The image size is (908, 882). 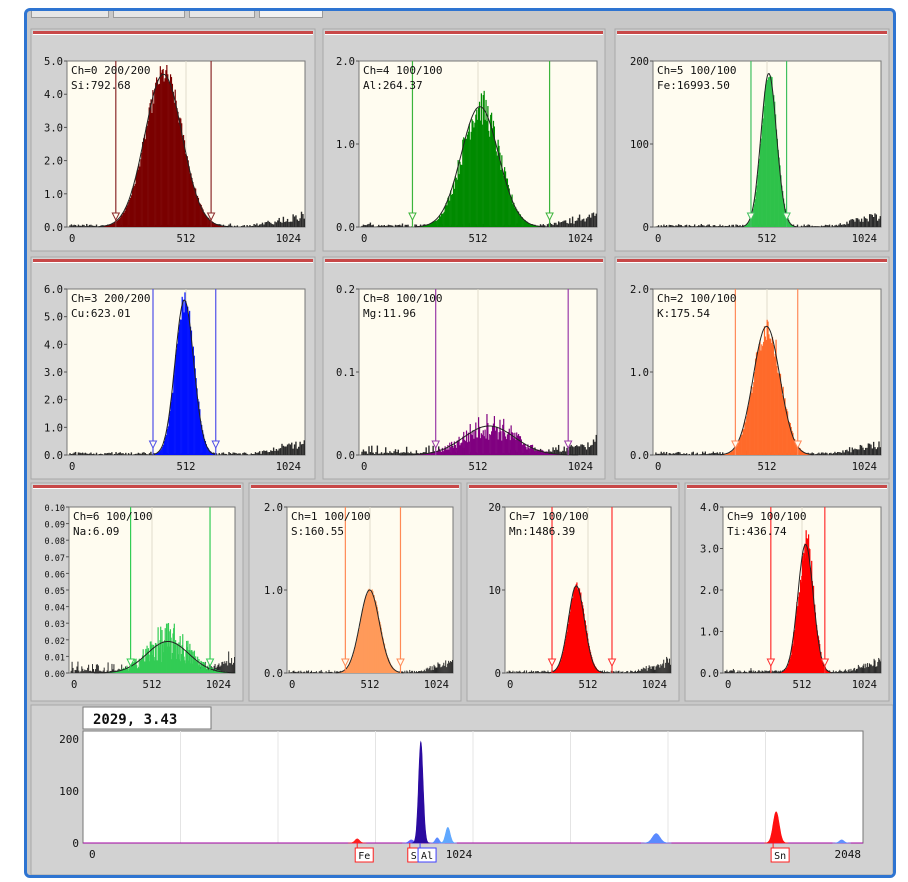 What do you see at coordinates (345, 228) in the screenshot?
I see `y-tick-label: 0.0` at bounding box center [345, 228].